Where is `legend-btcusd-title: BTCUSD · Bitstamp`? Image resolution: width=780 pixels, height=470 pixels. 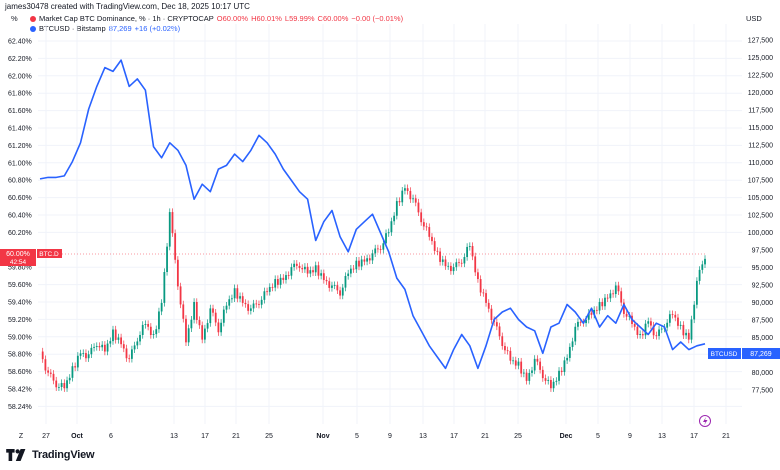 legend-btcusd-title: BTCUSD · Bitstamp is located at coordinates (72, 28).